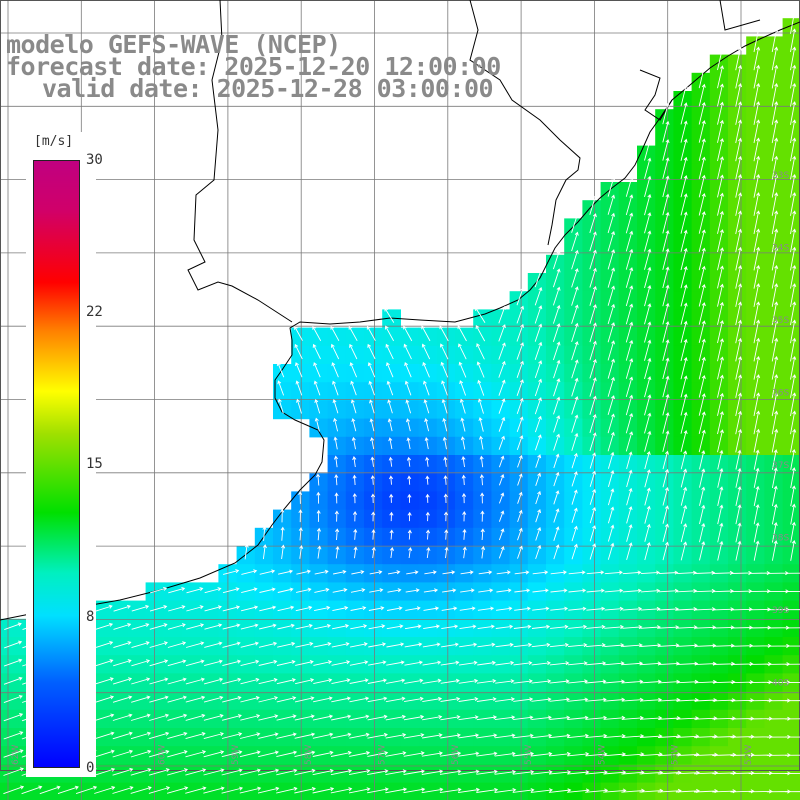 The height and width of the screenshot is (800, 800). Describe the element at coordinates (163, 755) in the screenshot. I see `lon-label: 60W` at that location.